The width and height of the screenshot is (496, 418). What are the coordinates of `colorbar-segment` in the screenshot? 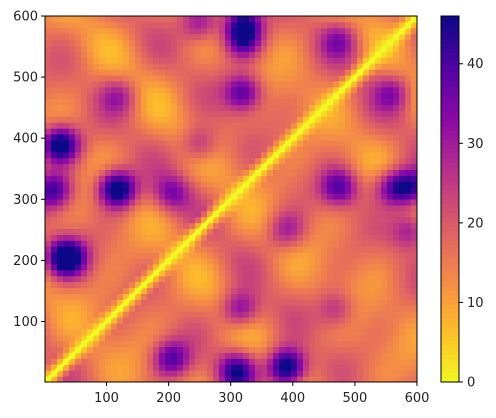 It's located at (450, 234).